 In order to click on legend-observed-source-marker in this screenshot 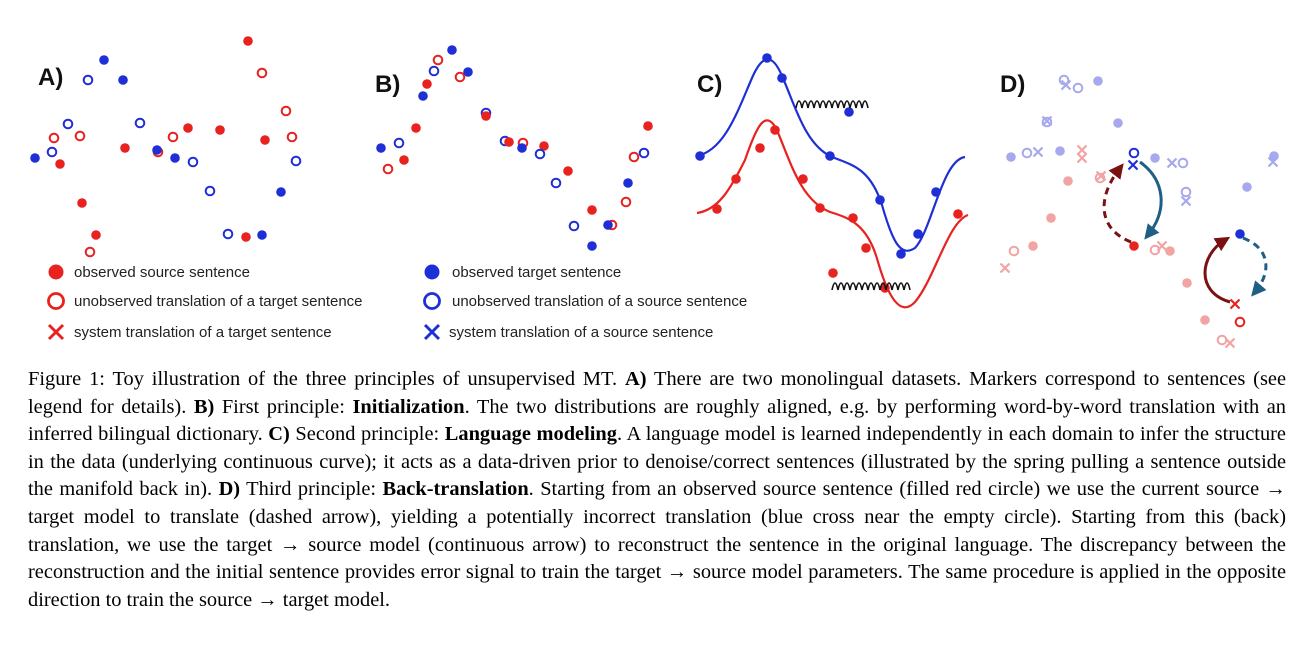, I will do `click(56, 272)`.